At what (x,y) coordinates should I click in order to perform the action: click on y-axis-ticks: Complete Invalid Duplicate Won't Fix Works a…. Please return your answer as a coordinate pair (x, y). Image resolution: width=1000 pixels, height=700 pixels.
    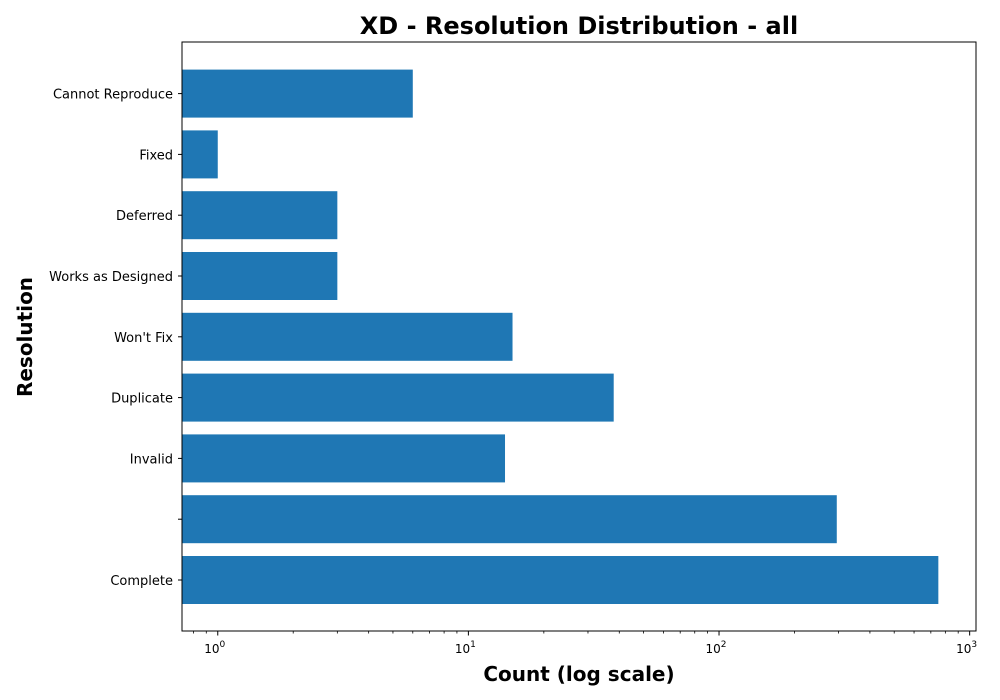
    Looking at the image, I should click on (115, 338).